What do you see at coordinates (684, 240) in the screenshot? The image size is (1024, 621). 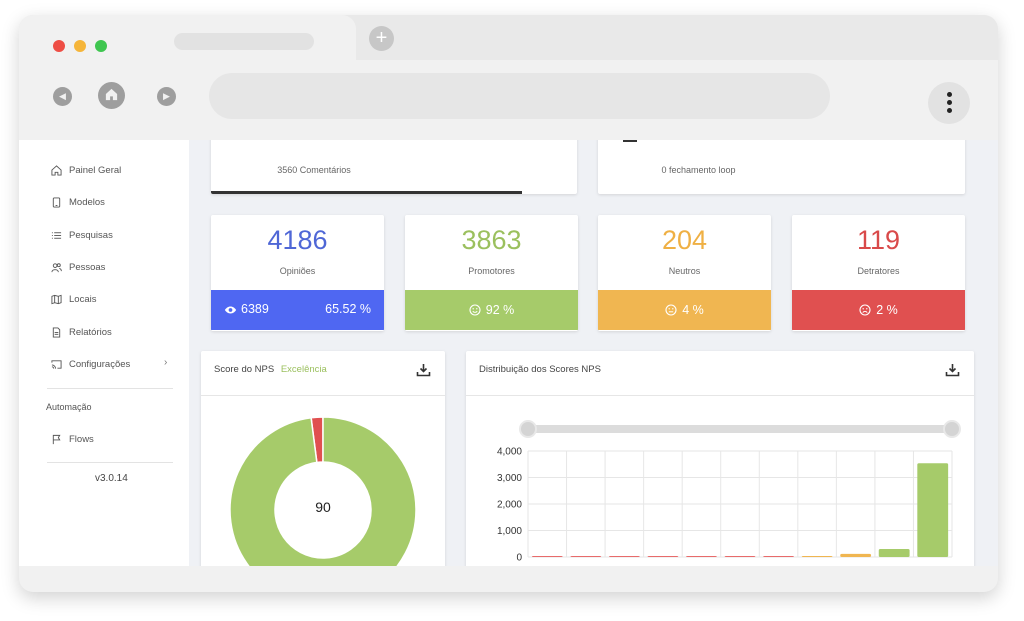 I see `stat-value: 204` at bounding box center [684, 240].